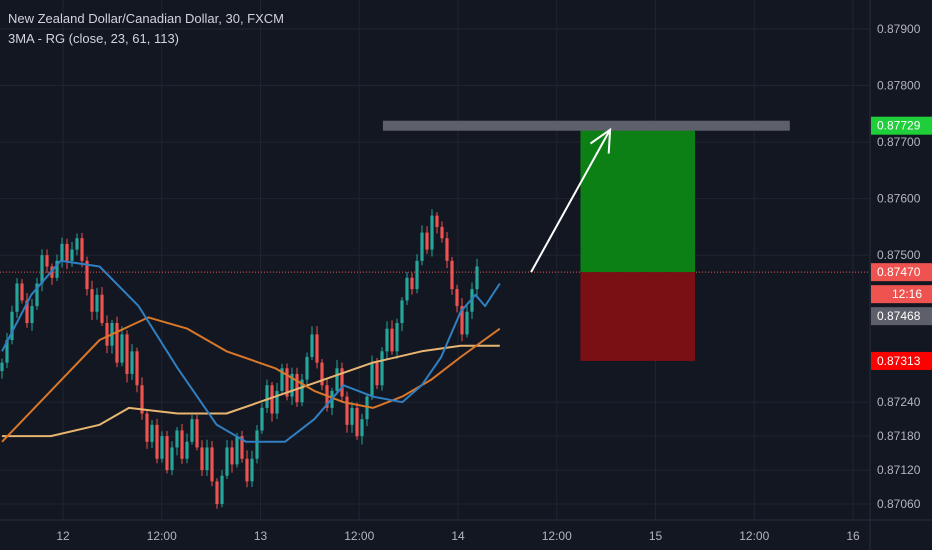 Image resolution: width=932 pixels, height=550 pixels. I want to click on price-tick-label: 0.87240, so click(899, 402).